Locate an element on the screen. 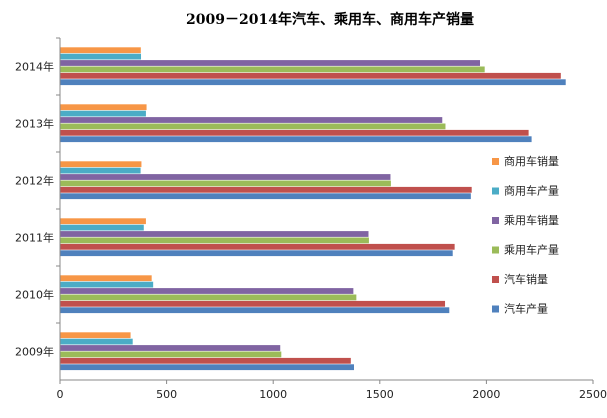  x-tick-label: 2000 is located at coordinates (486, 394).